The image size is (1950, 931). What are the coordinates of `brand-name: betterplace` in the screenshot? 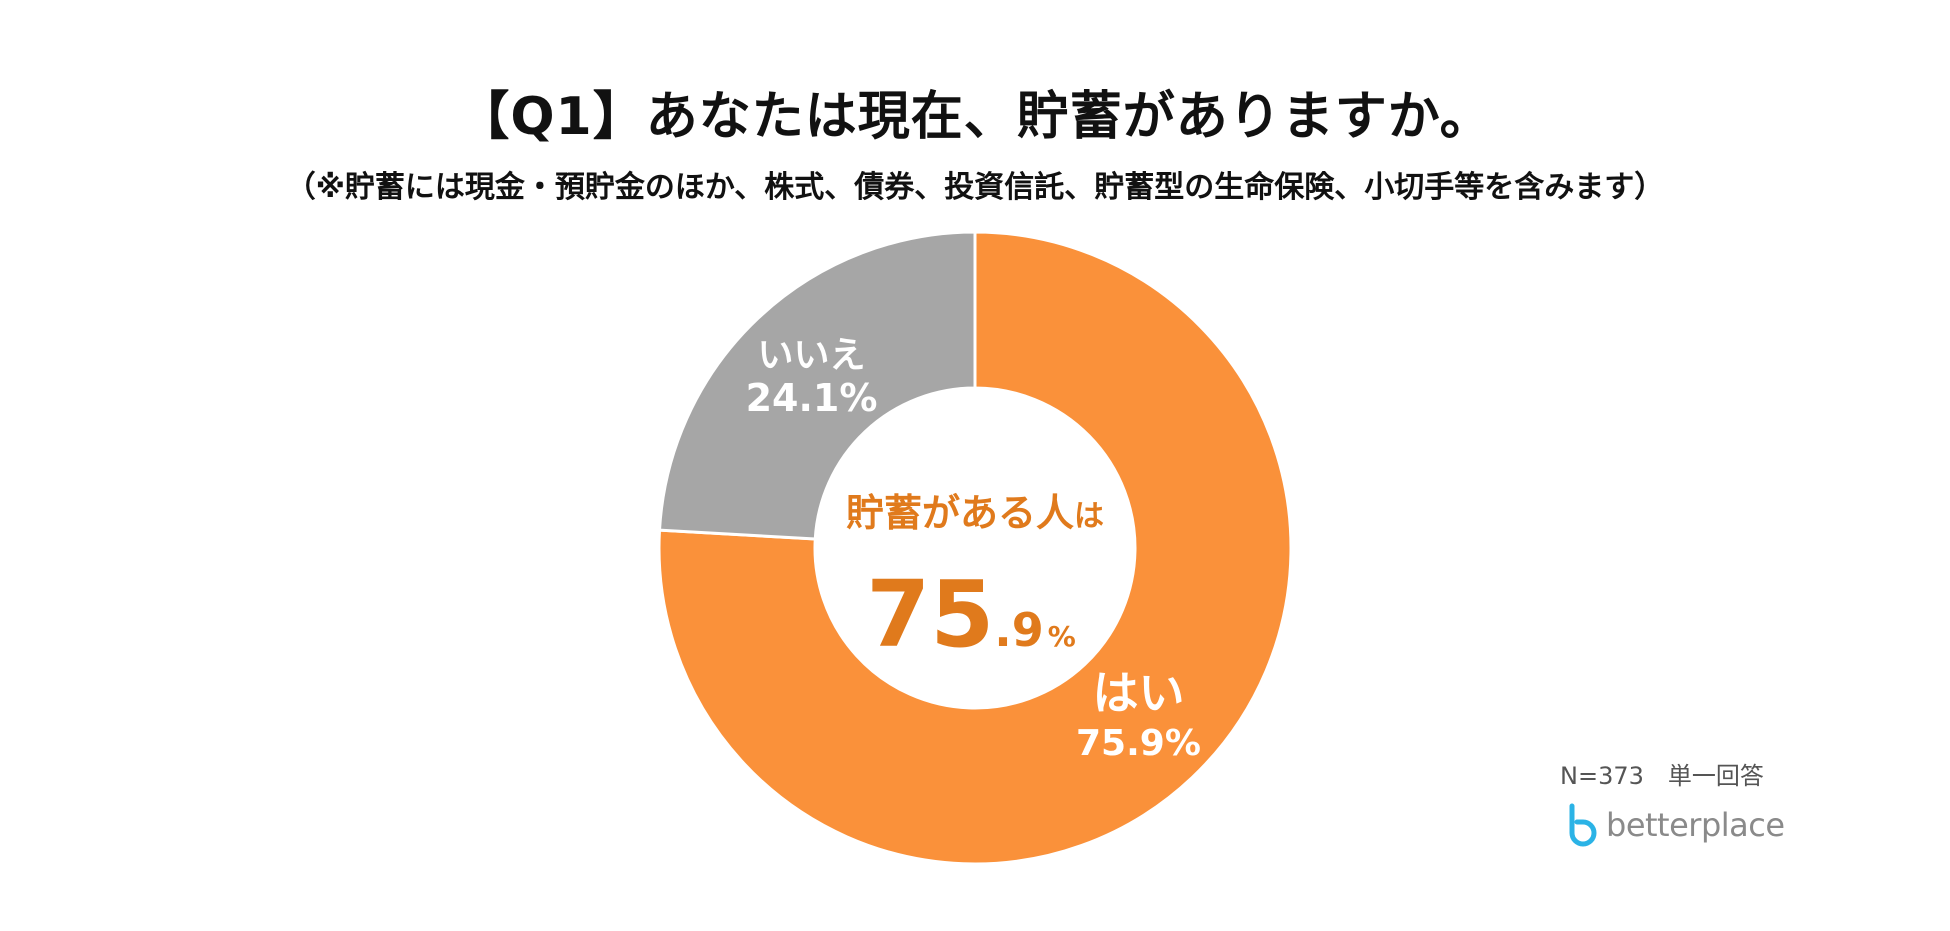 It's located at (1695, 825).